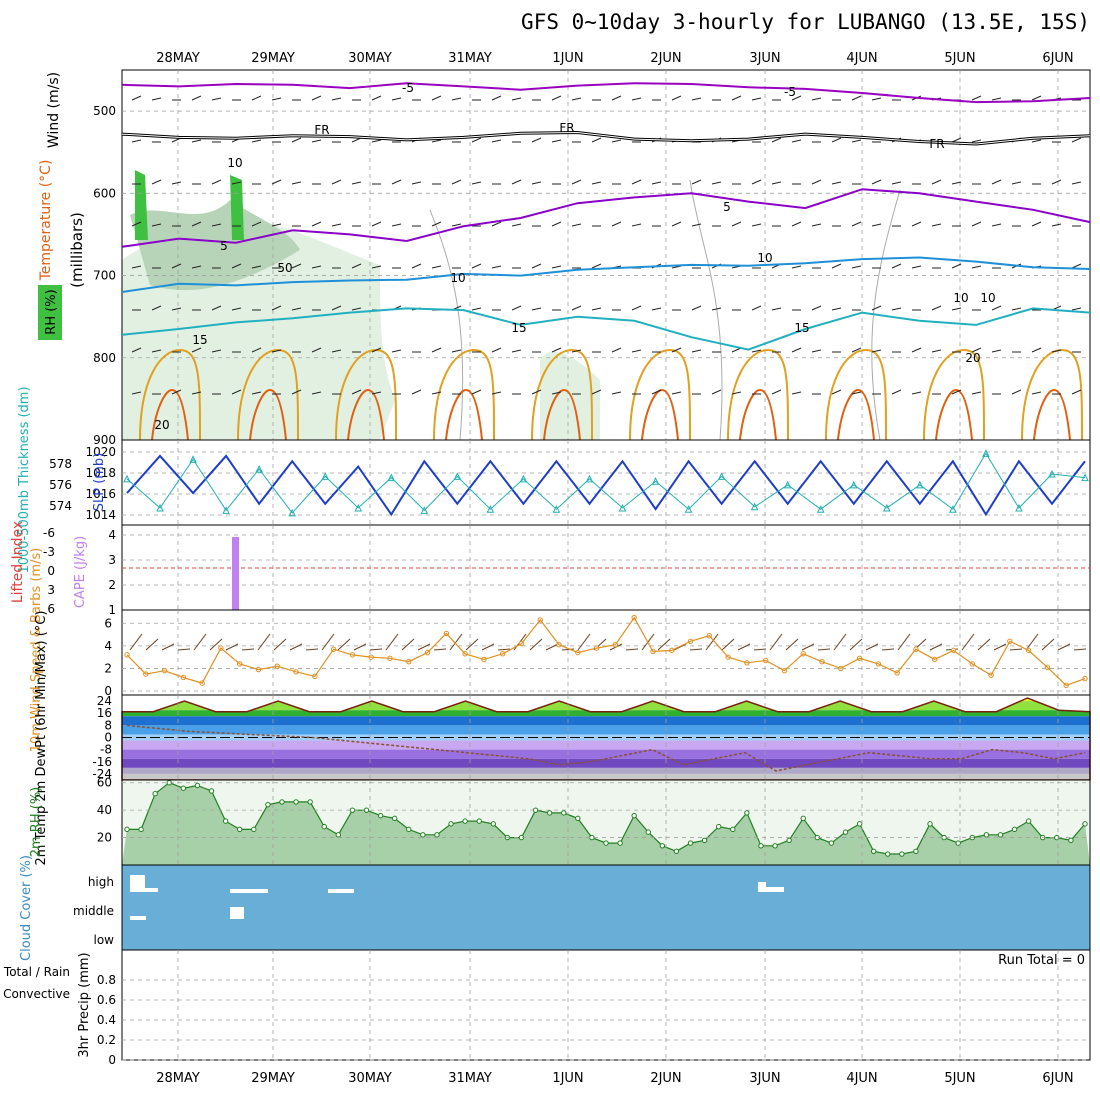  I want to click on y-tick-cape: 3, so click(112, 560).